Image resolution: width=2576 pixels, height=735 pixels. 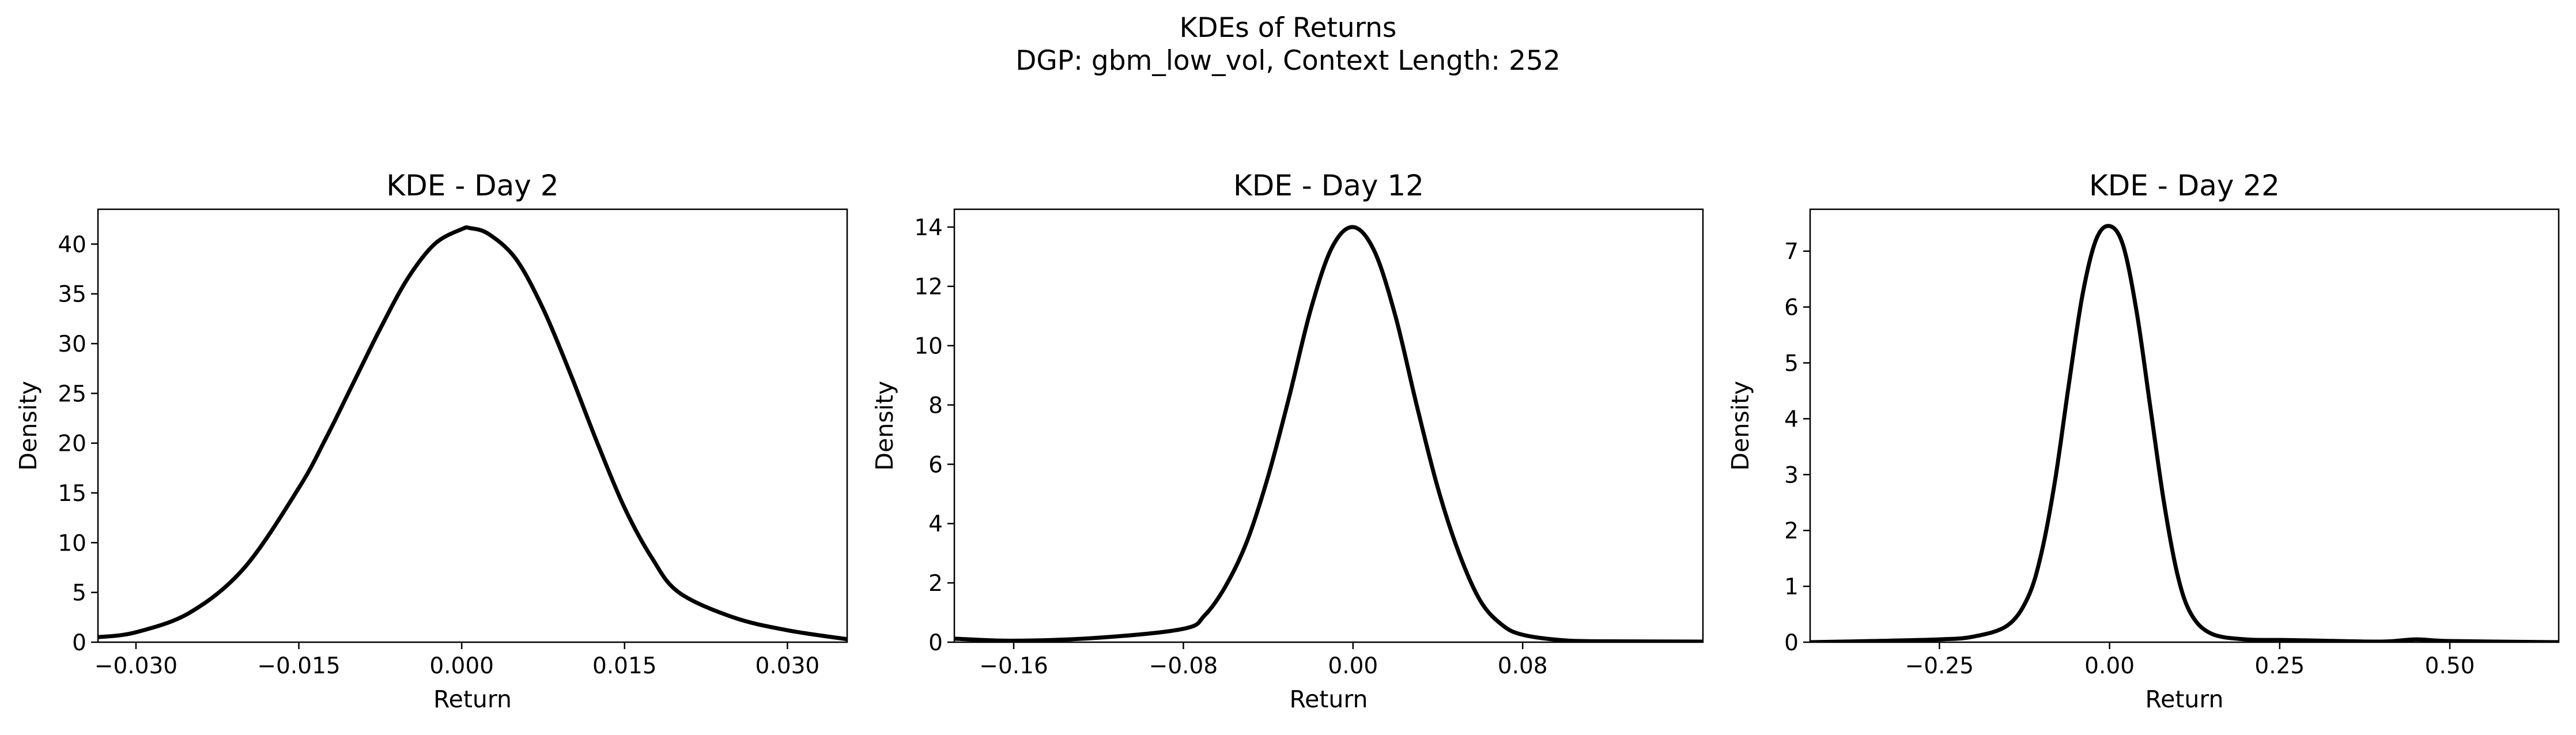 What do you see at coordinates (72, 295) in the screenshot?
I see `y-tick-label: 35` at bounding box center [72, 295].